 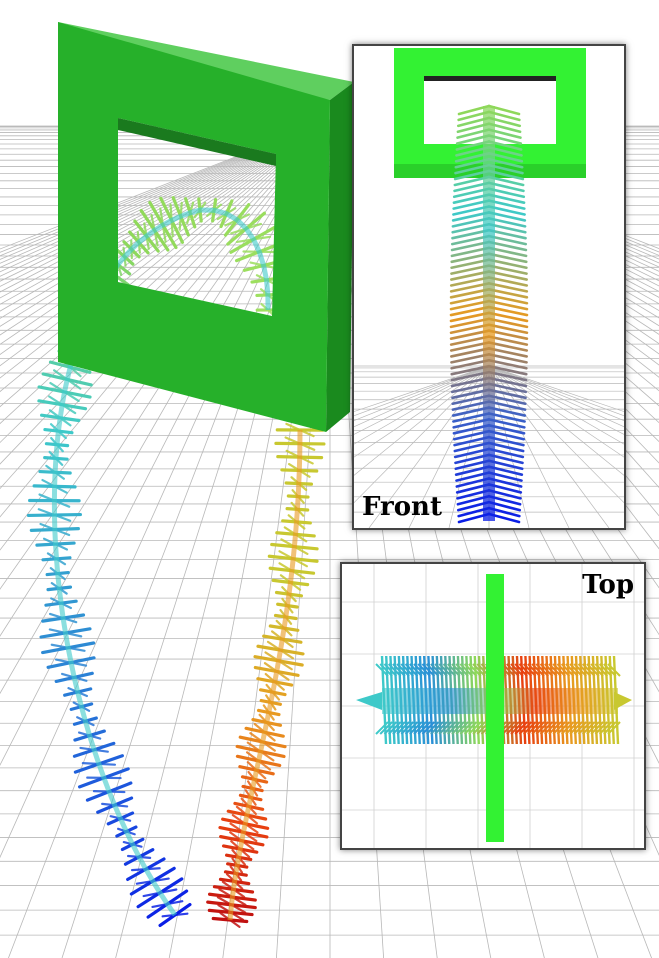 I want to click on top-green-bar, so click(x=495, y=708).